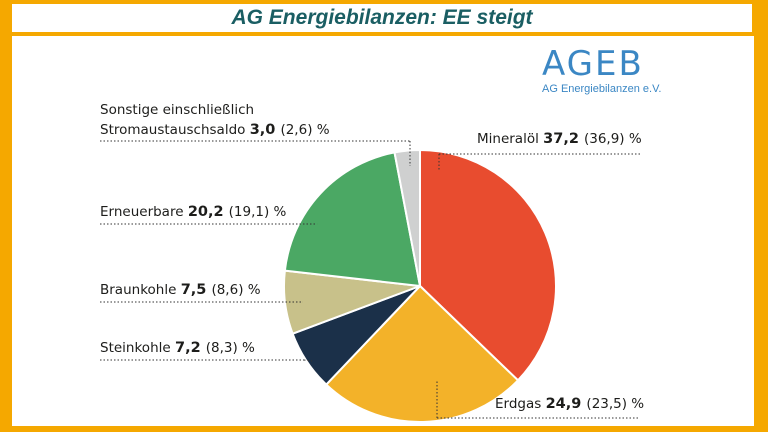 The width and height of the screenshot is (768, 432). What do you see at coordinates (593, 64) in the screenshot?
I see `logo-wordmark: AGEB` at bounding box center [593, 64].